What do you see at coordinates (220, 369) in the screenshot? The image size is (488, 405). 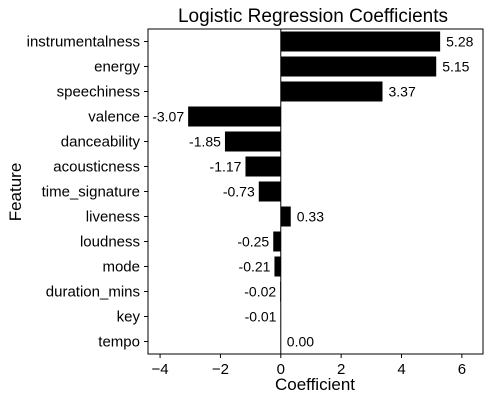 I see `x-tick-label: −2` at bounding box center [220, 369].